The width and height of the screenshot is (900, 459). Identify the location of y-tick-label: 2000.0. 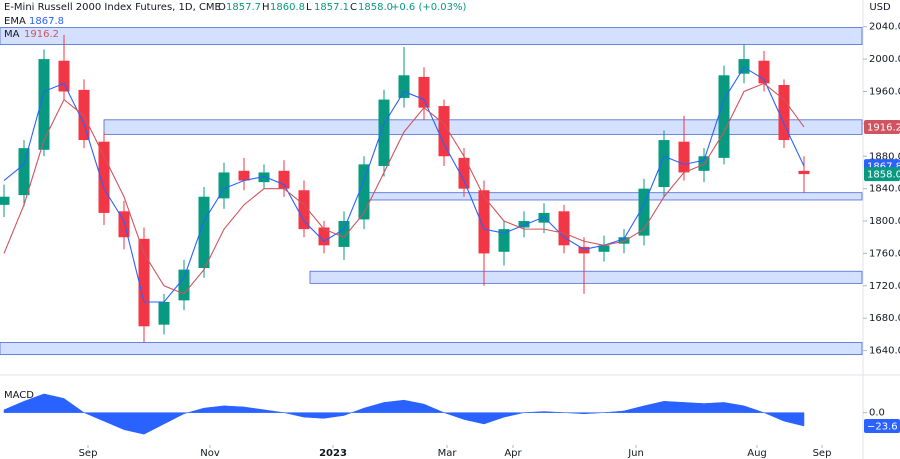
(884, 59).